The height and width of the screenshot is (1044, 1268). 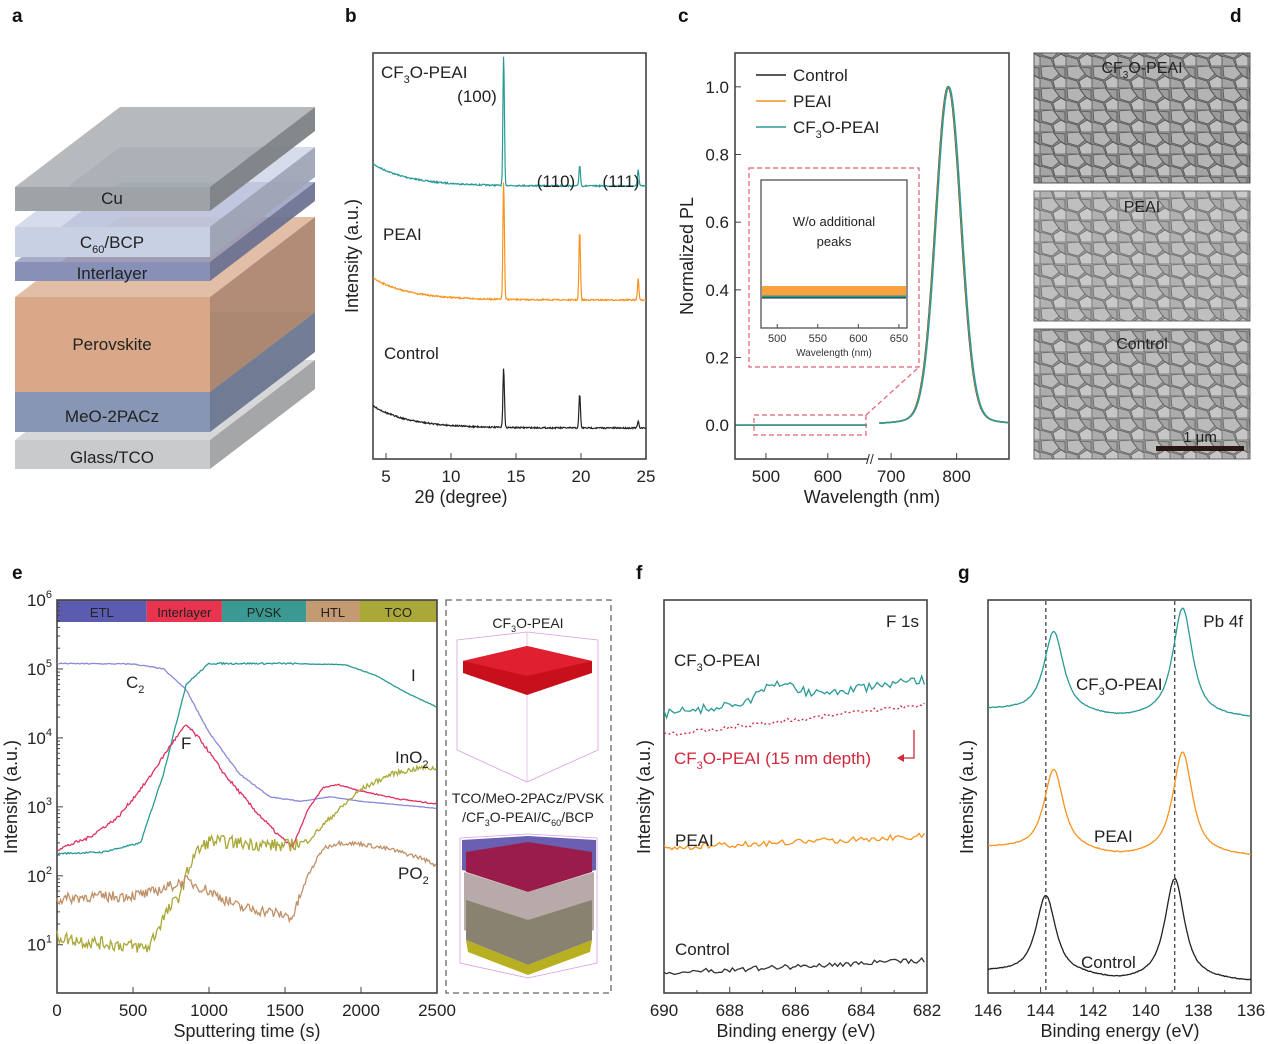 What do you see at coordinates (1142, 394) in the screenshot?
I see `sem-image-control` at bounding box center [1142, 394].